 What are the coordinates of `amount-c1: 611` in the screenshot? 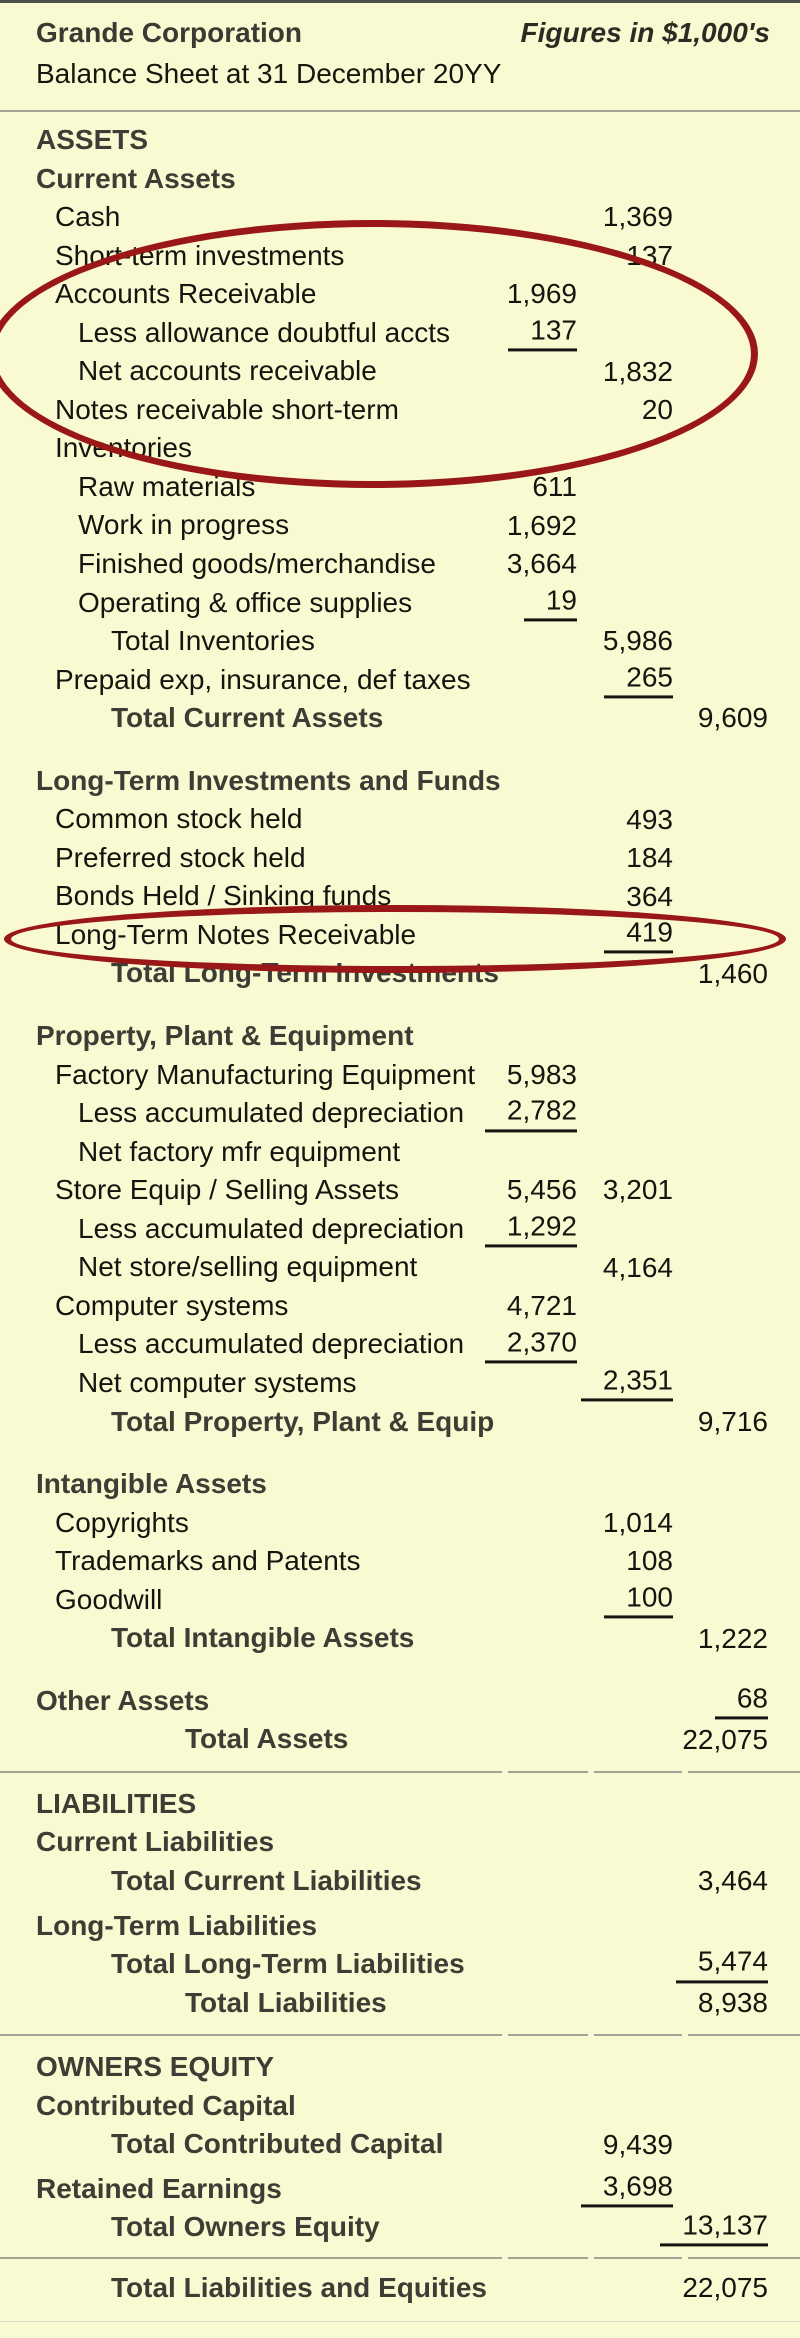 It's located at (554, 487).